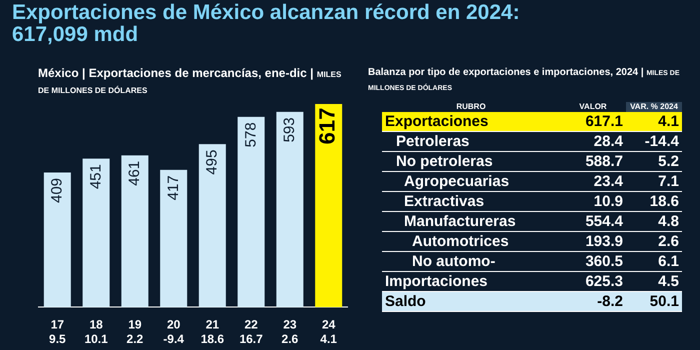  Describe the element at coordinates (593, 122) in the screenshot. I see `text: 617.1` at that location.